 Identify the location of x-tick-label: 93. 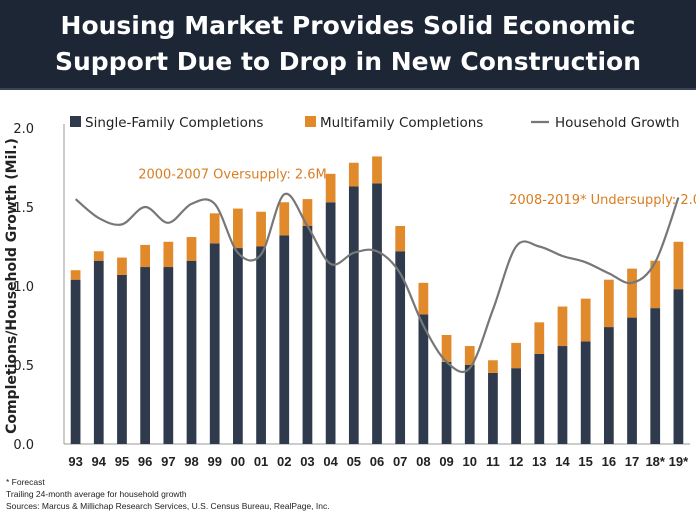
(75, 461).